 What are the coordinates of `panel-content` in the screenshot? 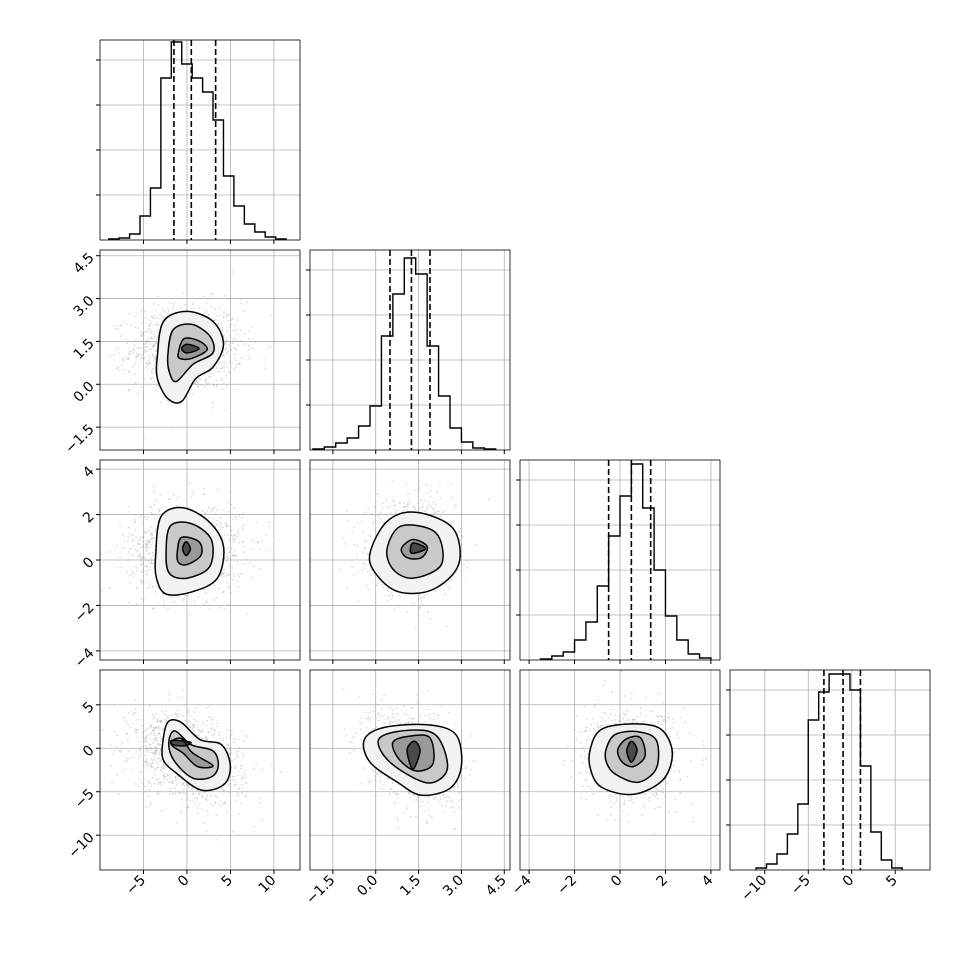 It's located at (410, 770).